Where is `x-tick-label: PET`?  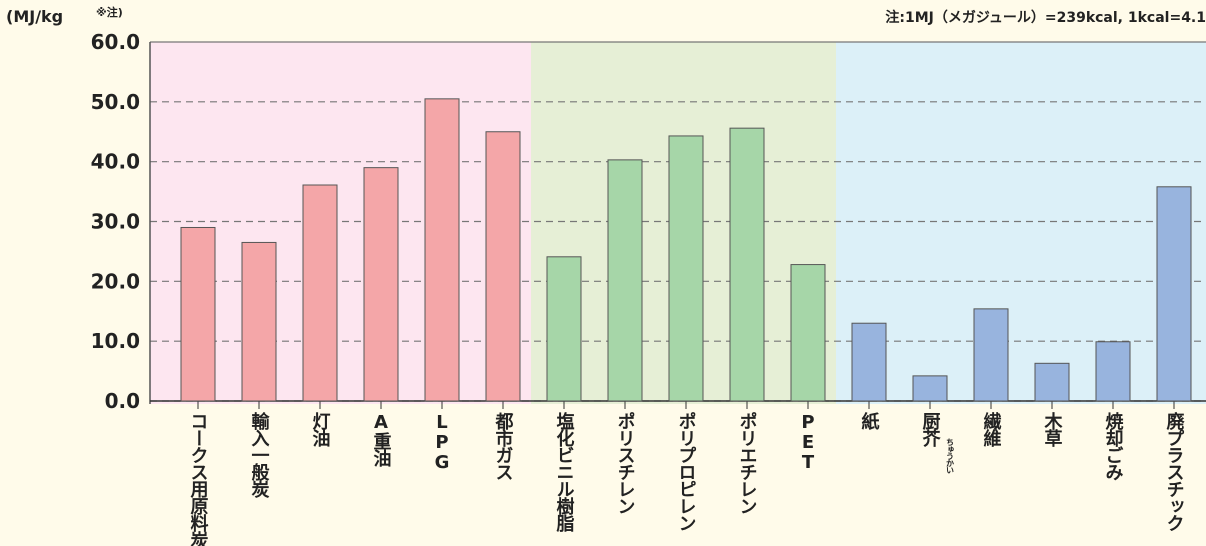
x-tick-label: PET is located at coordinates (808, 442).